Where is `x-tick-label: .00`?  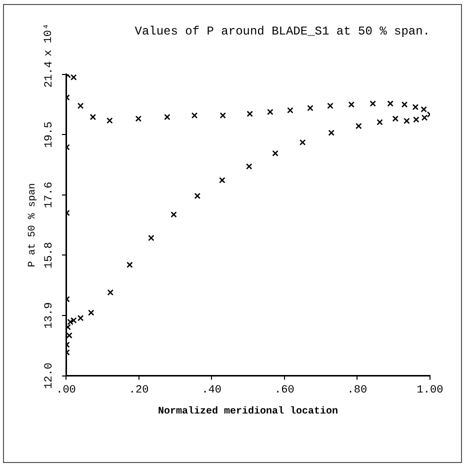
x-tick-label: .00 is located at coordinates (66, 390).